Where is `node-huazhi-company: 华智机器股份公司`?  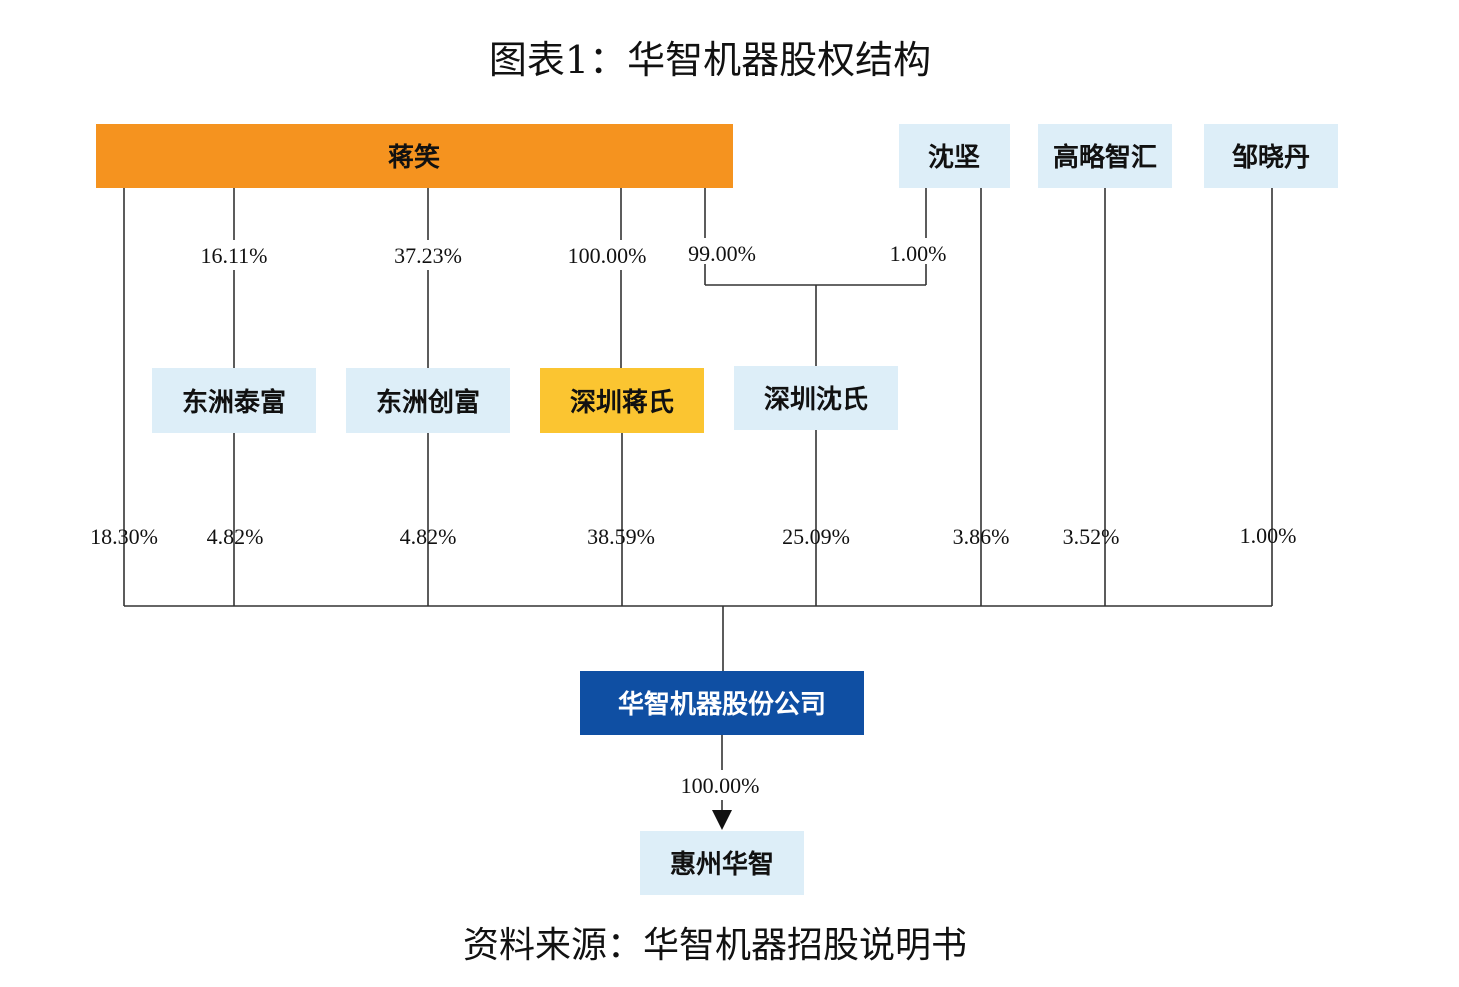 node-huazhi-company: 华智机器股份公司 is located at coordinates (722, 703).